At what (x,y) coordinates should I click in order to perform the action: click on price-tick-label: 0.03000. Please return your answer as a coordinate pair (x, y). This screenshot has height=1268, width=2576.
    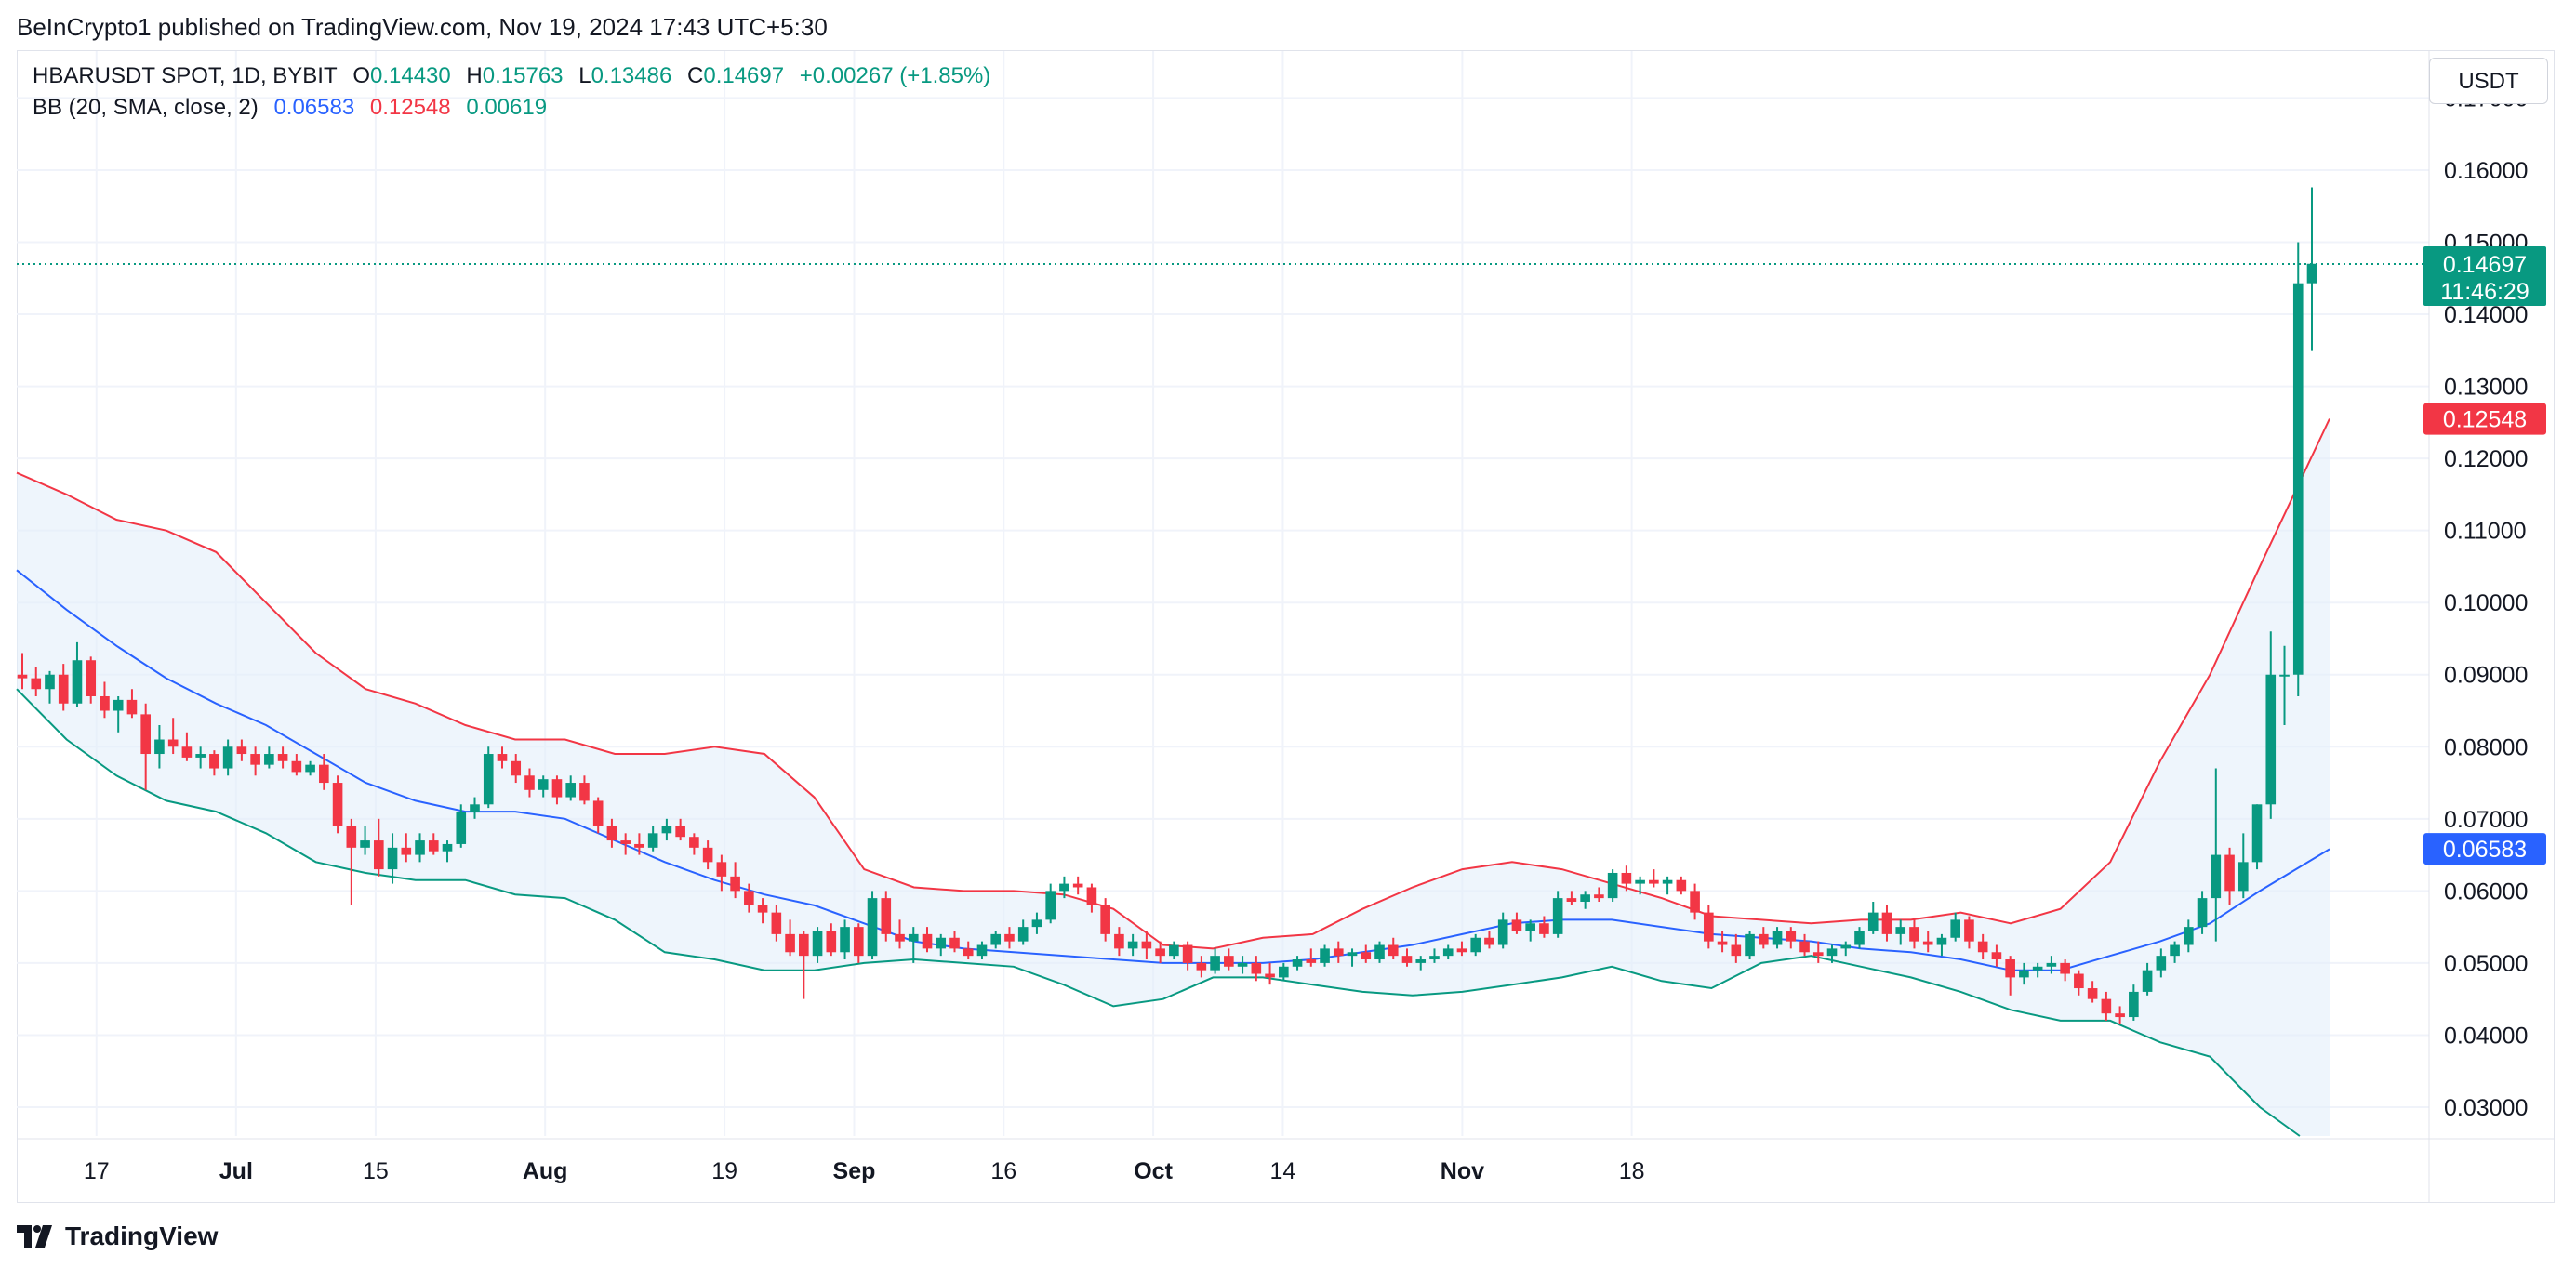
    Looking at the image, I should click on (2486, 1108).